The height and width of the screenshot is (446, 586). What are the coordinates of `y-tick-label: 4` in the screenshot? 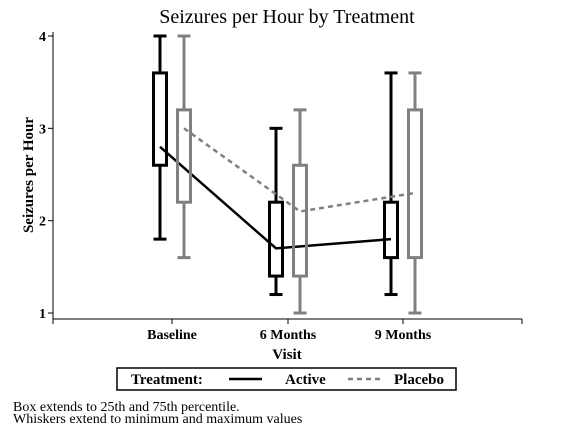 It's located at (42, 37).